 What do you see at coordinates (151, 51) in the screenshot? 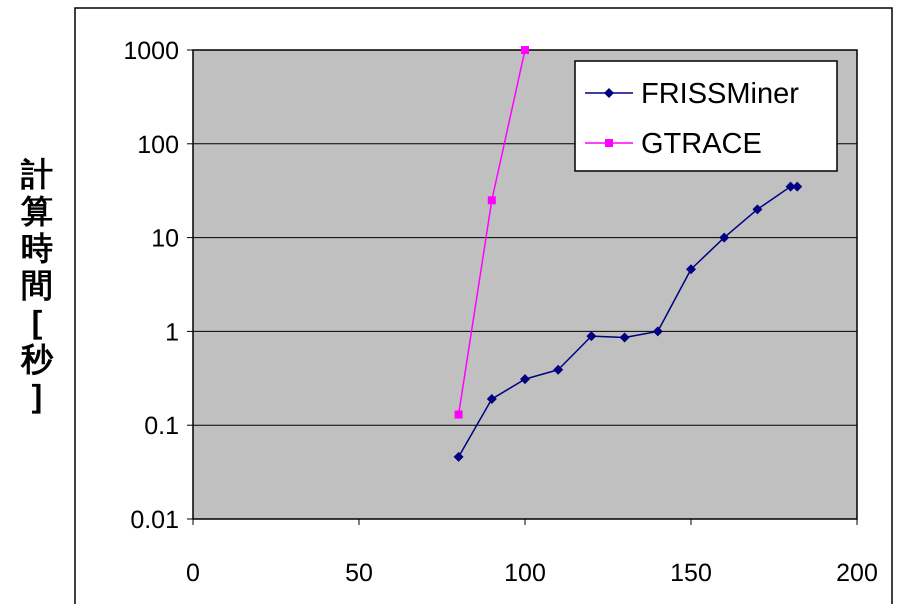
I see `y-tick-label: 1000` at bounding box center [151, 51].